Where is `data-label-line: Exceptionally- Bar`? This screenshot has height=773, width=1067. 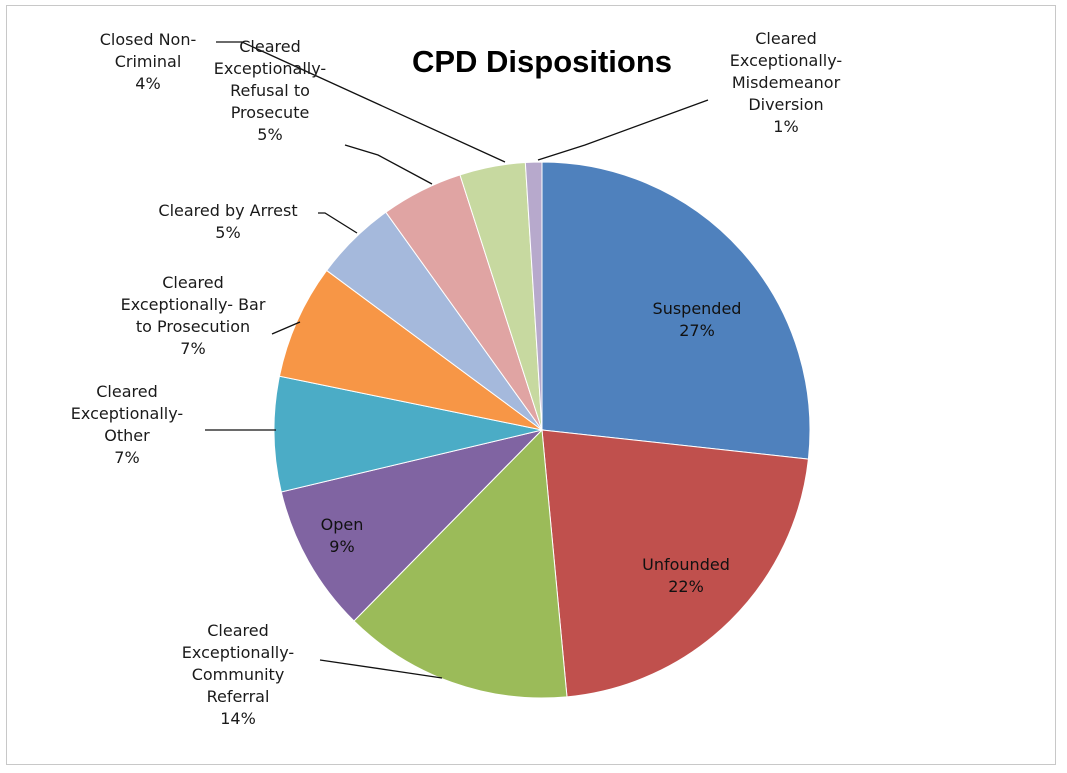 data-label-line: Exceptionally- Bar is located at coordinates (193, 304).